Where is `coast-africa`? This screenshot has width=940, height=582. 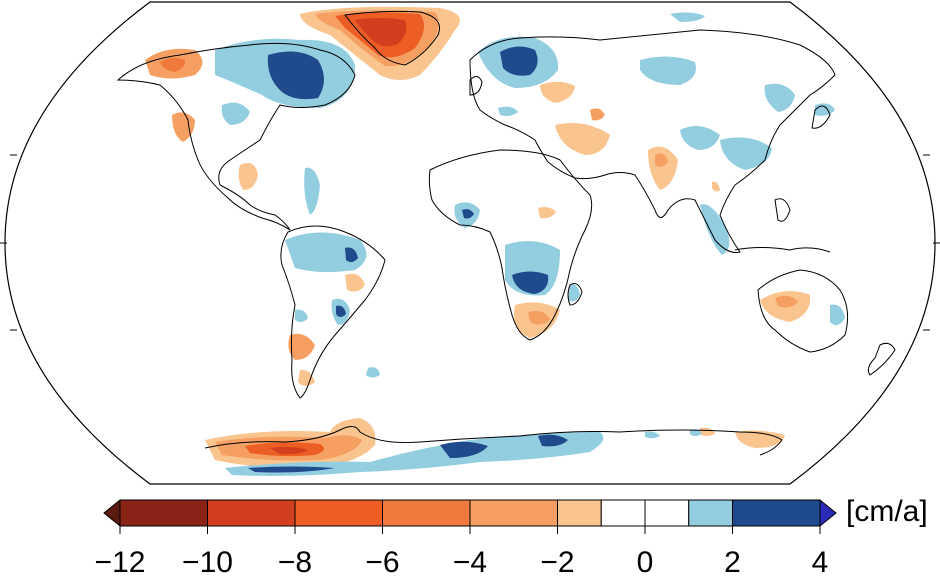 coast-africa is located at coordinates (510, 245).